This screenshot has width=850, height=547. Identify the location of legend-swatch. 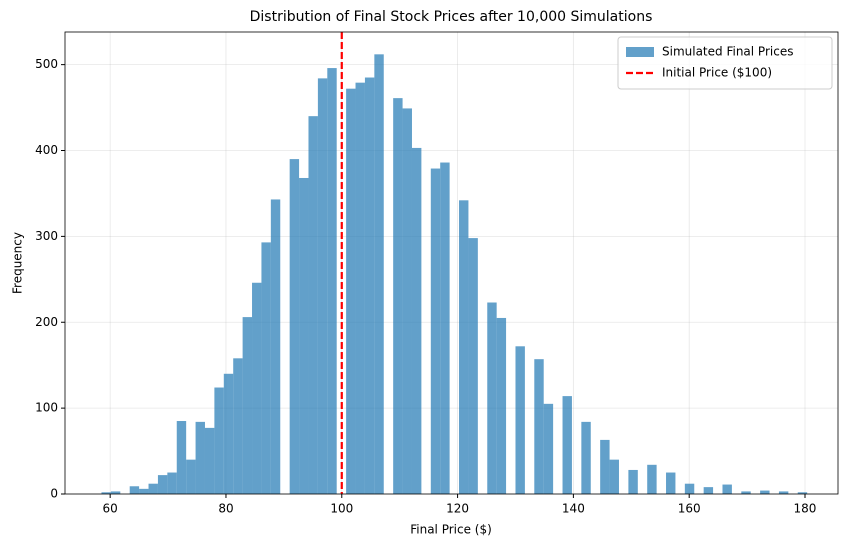
(640, 52).